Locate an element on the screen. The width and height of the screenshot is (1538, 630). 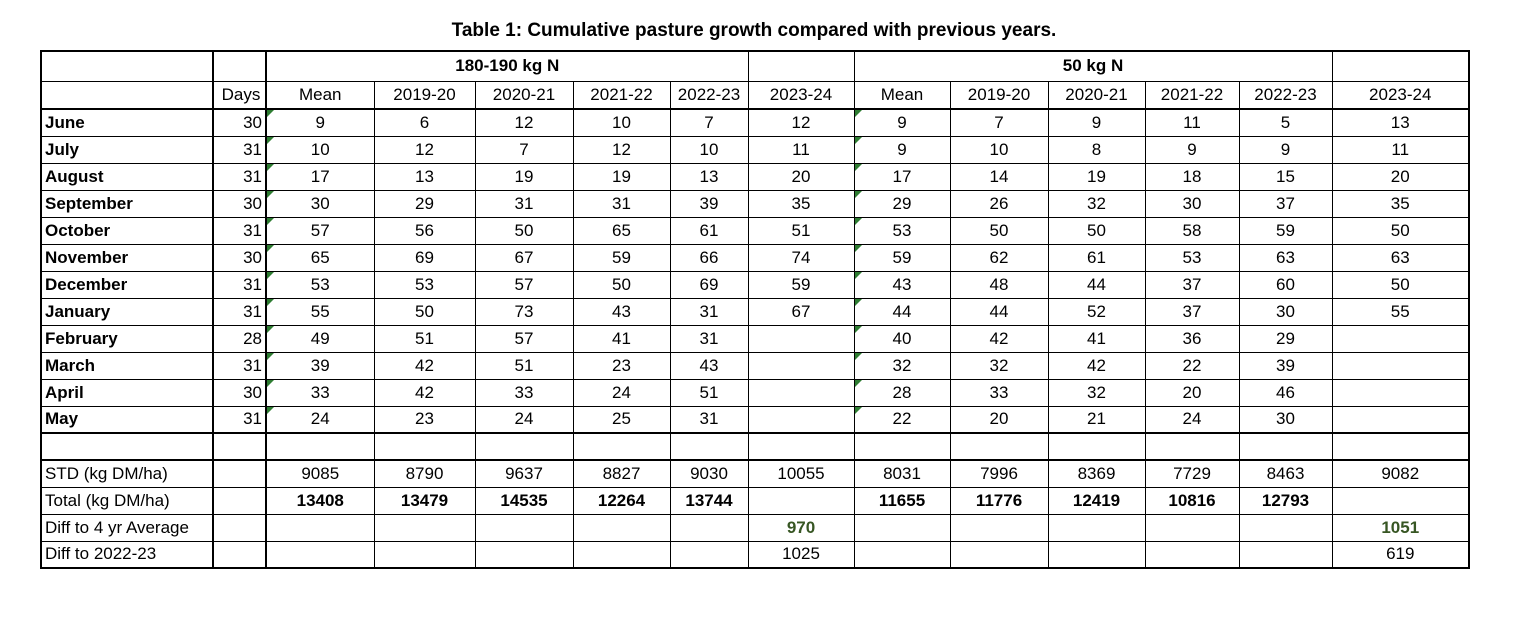
g1-header-2021-22: 2021-22 is located at coordinates (621, 95).